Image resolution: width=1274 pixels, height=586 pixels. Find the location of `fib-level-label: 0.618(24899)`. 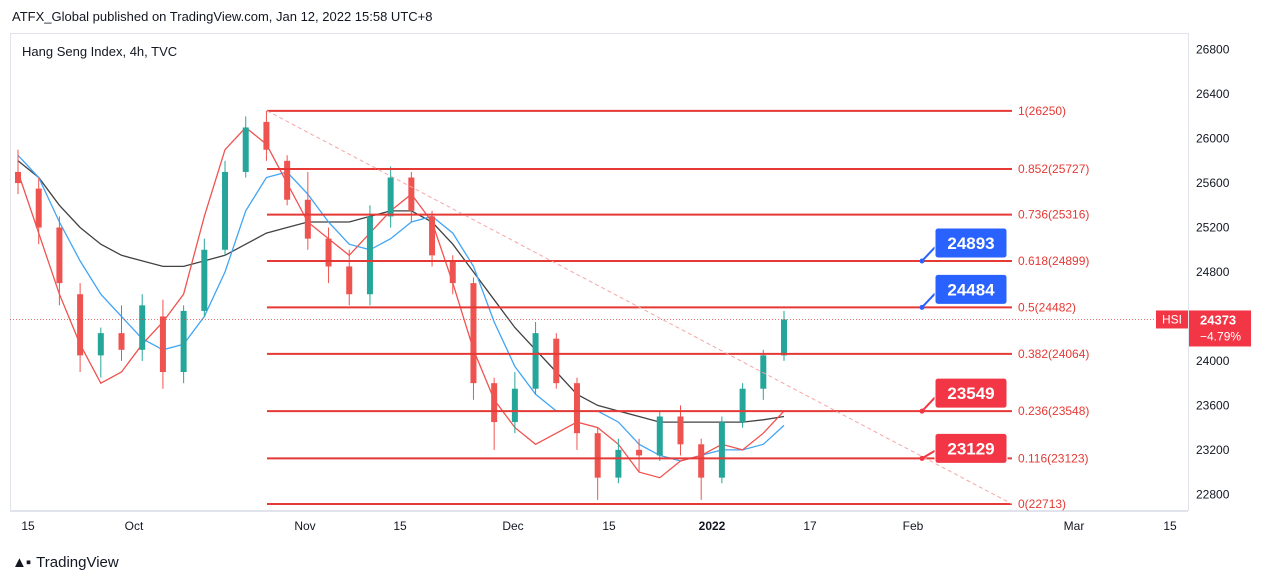

fib-level-label: 0.618(24899) is located at coordinates (1053, 261).